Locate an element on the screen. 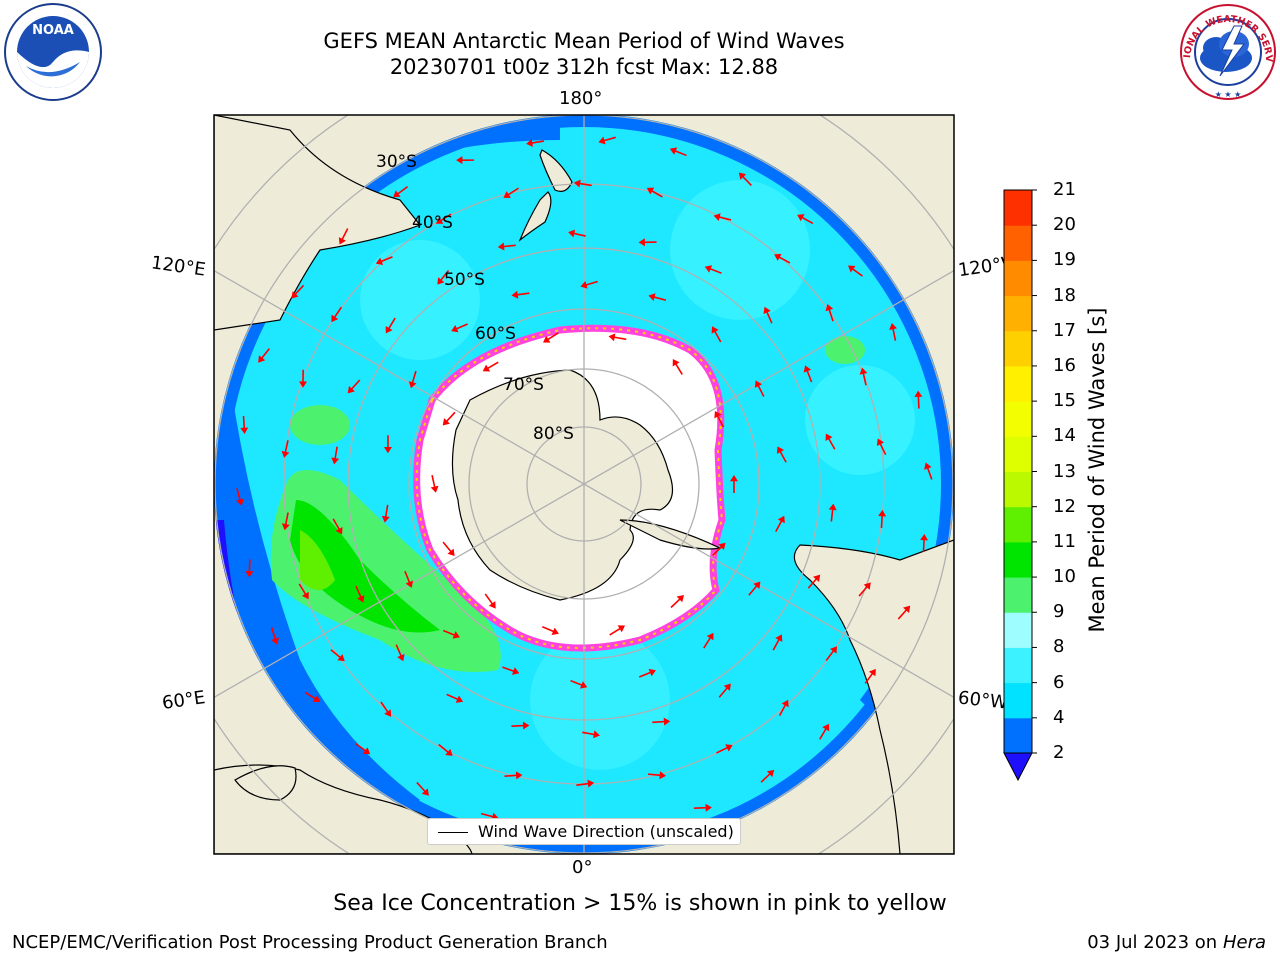 The image size is (1280, 960). colorbar is located at coordinates (1020, 485).